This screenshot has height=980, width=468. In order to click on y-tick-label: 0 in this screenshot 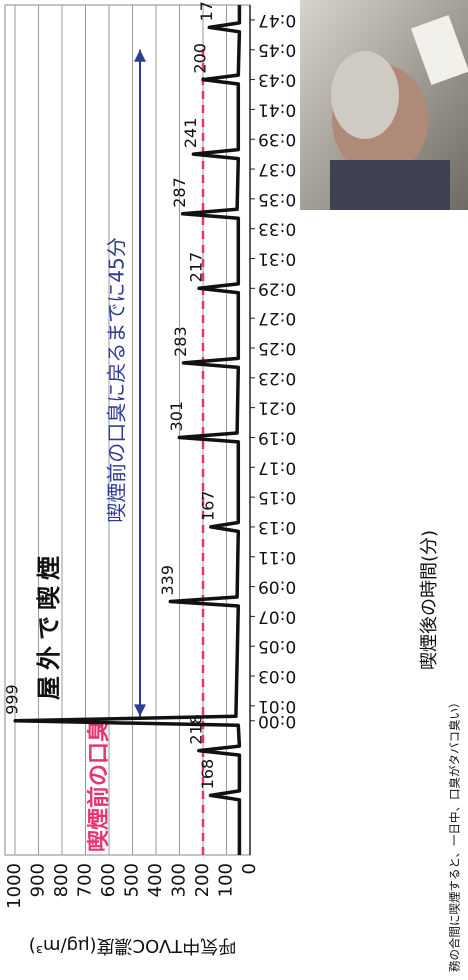, I will do `click(249, 868)`.